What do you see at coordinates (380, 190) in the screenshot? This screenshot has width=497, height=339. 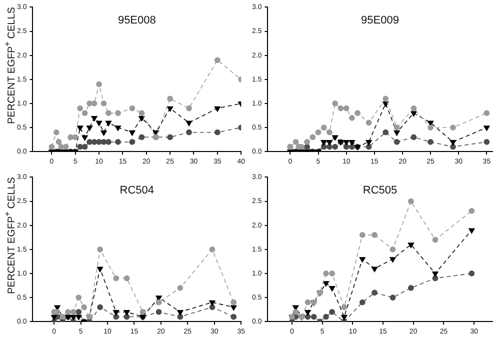 I see `text: RC505` at bounding box center [380, 190].